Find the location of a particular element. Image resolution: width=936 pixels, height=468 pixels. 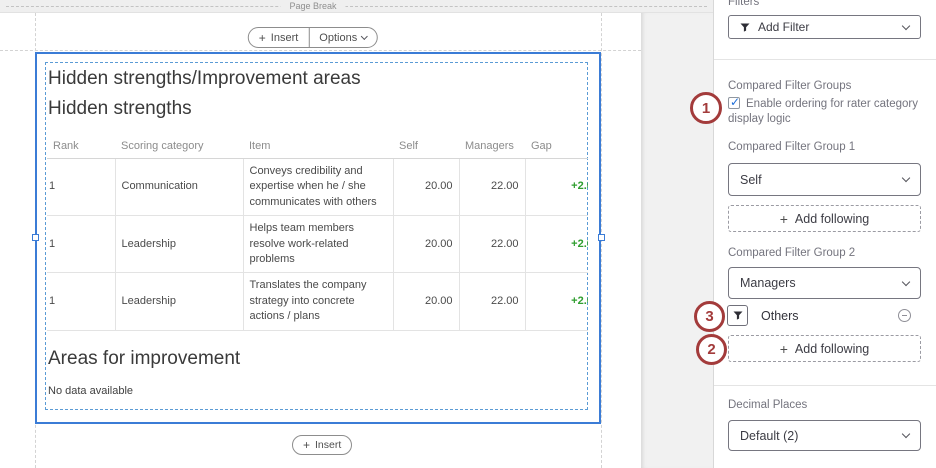

compared-filter-group-2-label: Compared Filter Group 2 is located at coordinates (792, 253).